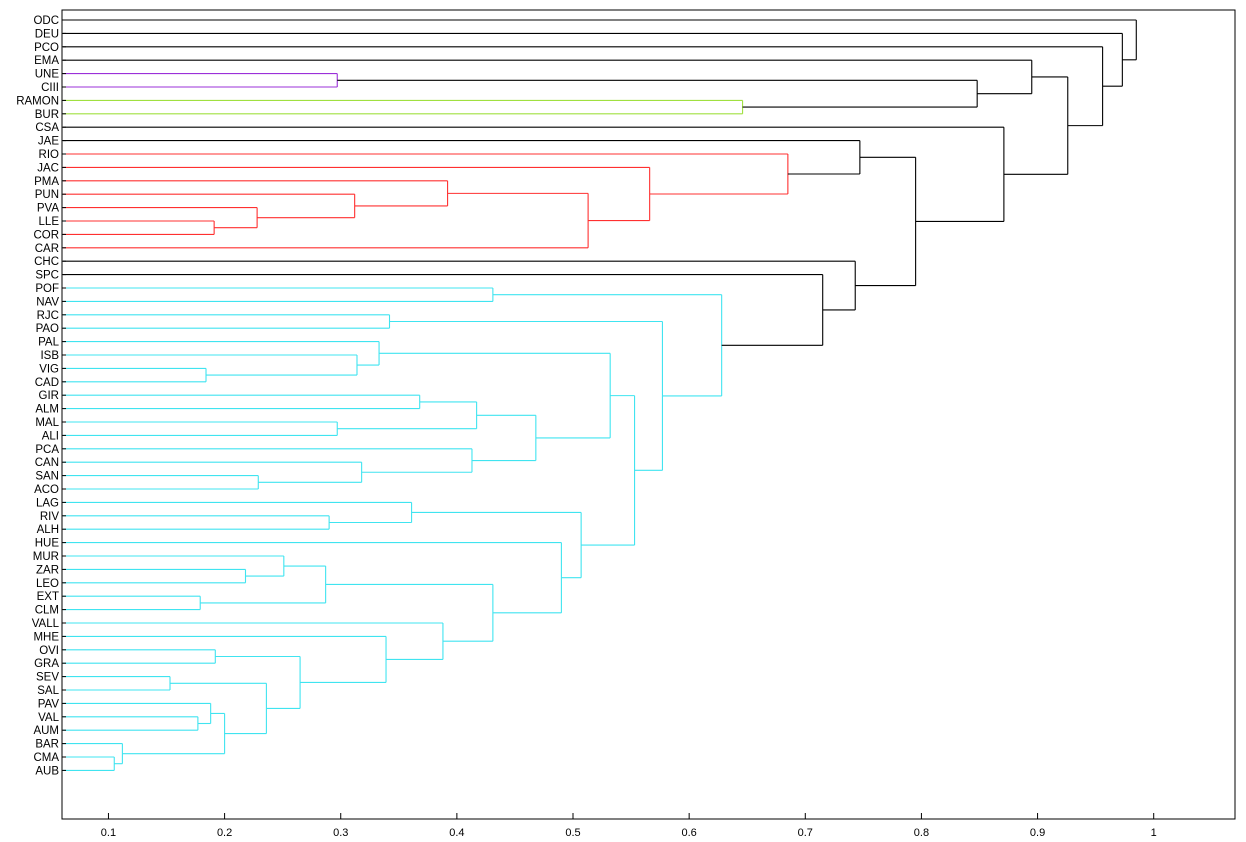 Image resolution: width=1246 pixels, height=842 pixels. Describe the element at coordinates (921, 833) in the screenshot. I see `x-tick-label: 0.8` at that location.